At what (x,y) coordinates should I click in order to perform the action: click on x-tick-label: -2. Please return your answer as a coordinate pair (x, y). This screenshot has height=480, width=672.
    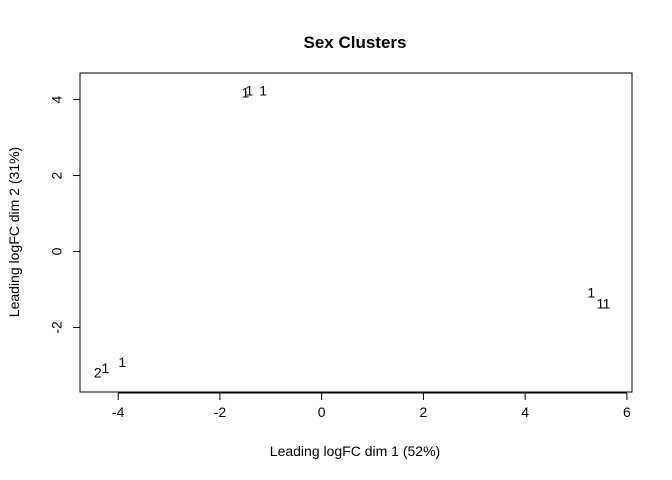
    Looking at the image, I should click on (220, 412).